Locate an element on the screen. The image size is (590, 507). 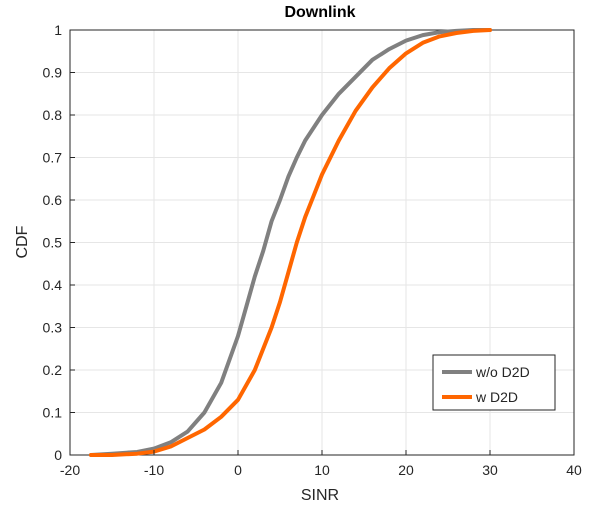
x-tick-label: 10 is located at coordinates (322, 470).